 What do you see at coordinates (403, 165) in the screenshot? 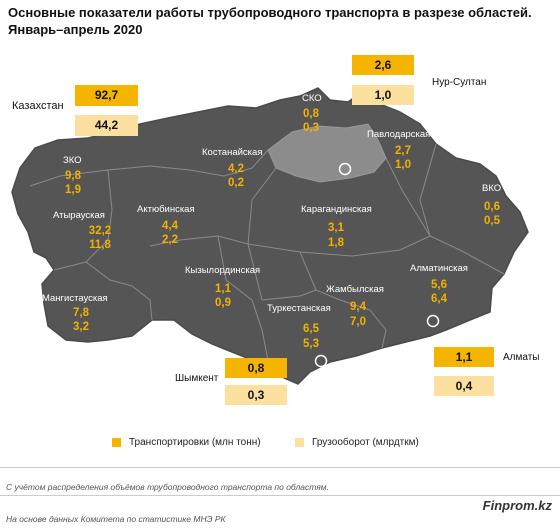
I see `region-pavlodar-freight: 1,0` at bounding box center [403, 165].